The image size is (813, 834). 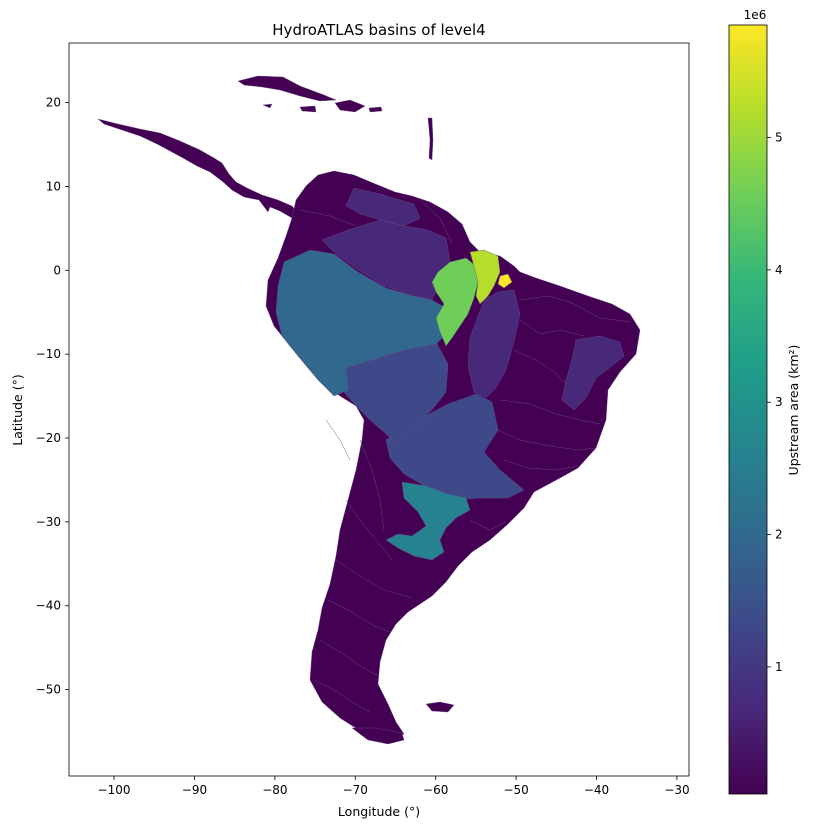 What do you see at coordinates (494, 344) in the screenshot?
I see `basin-tocantins` at bounding box center [494, 344].